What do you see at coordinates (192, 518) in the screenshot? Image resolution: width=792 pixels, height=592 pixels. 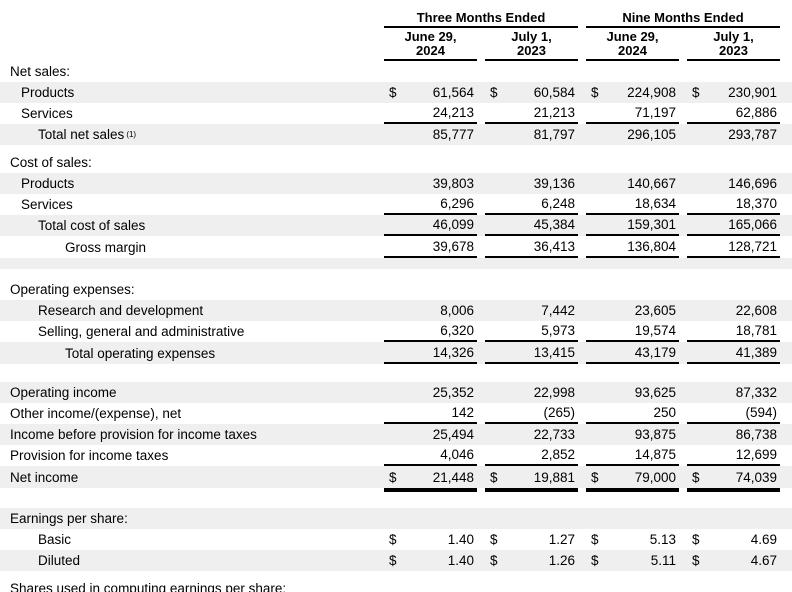 I see `row-label: Earnings per share:` at bounding box center [192, 518].